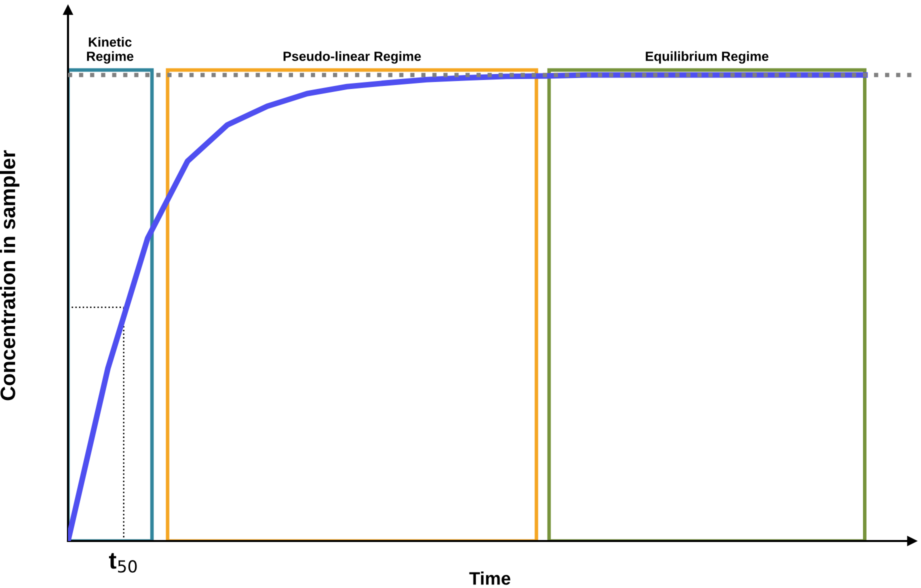  Describe the element at coordinates (352, 57) in the screenshot. I see `text: Pseudo-linear Regime` at that location.